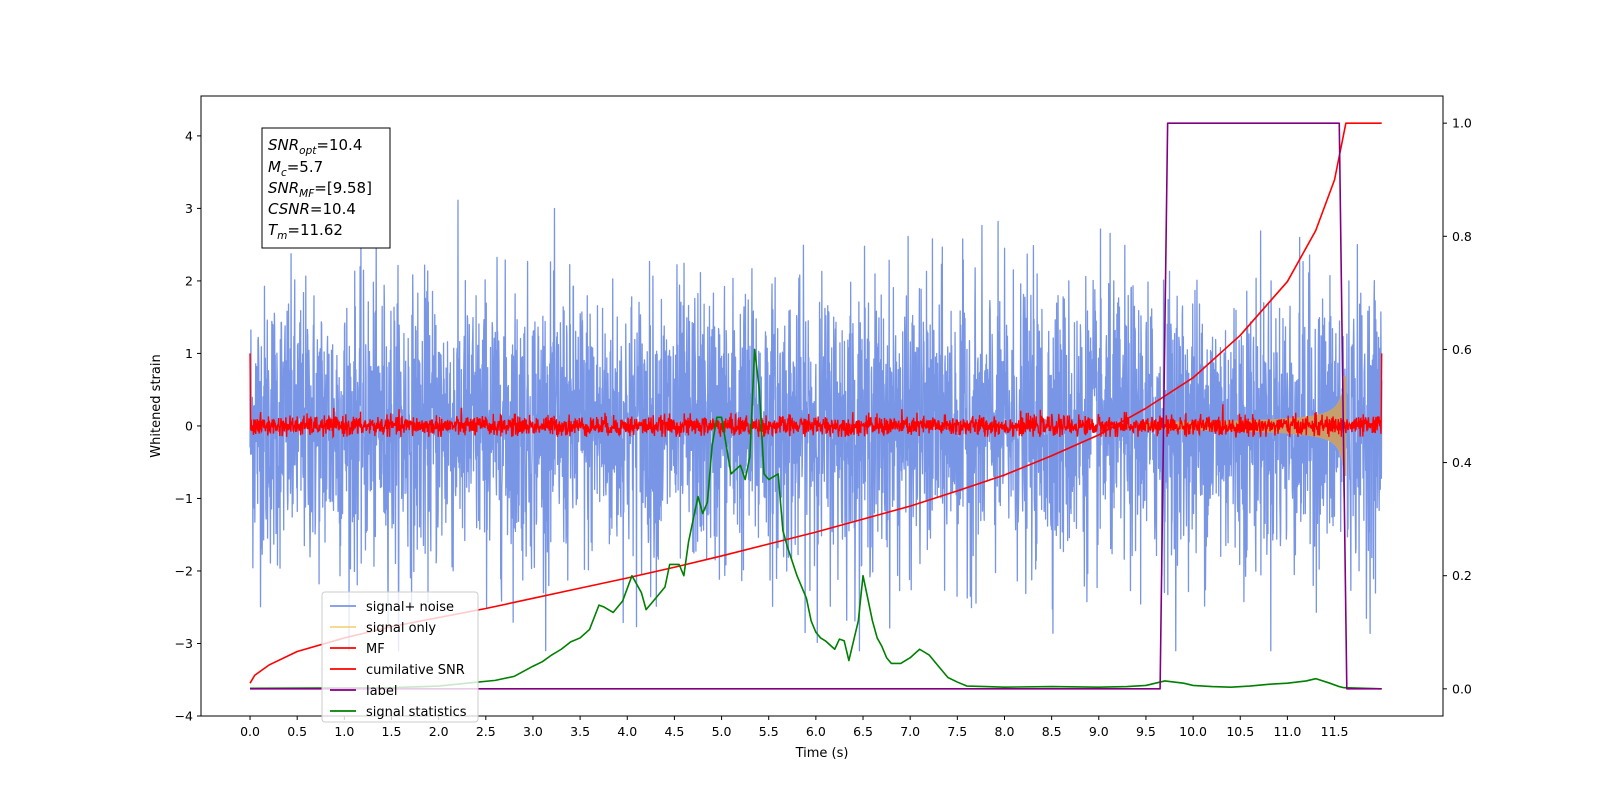 This screenshot has width=1600, height=800. What do you see at coordinates (344, 731) in the screenshot?
I see `x-tick-label: 1.0` at bounding box center [344, 731].